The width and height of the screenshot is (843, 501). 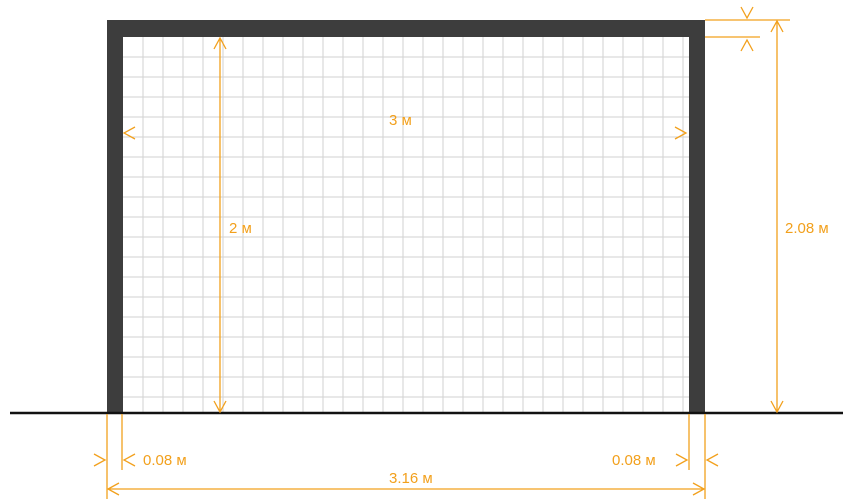 I want to click on crossbar, so click(x=406, y=28).